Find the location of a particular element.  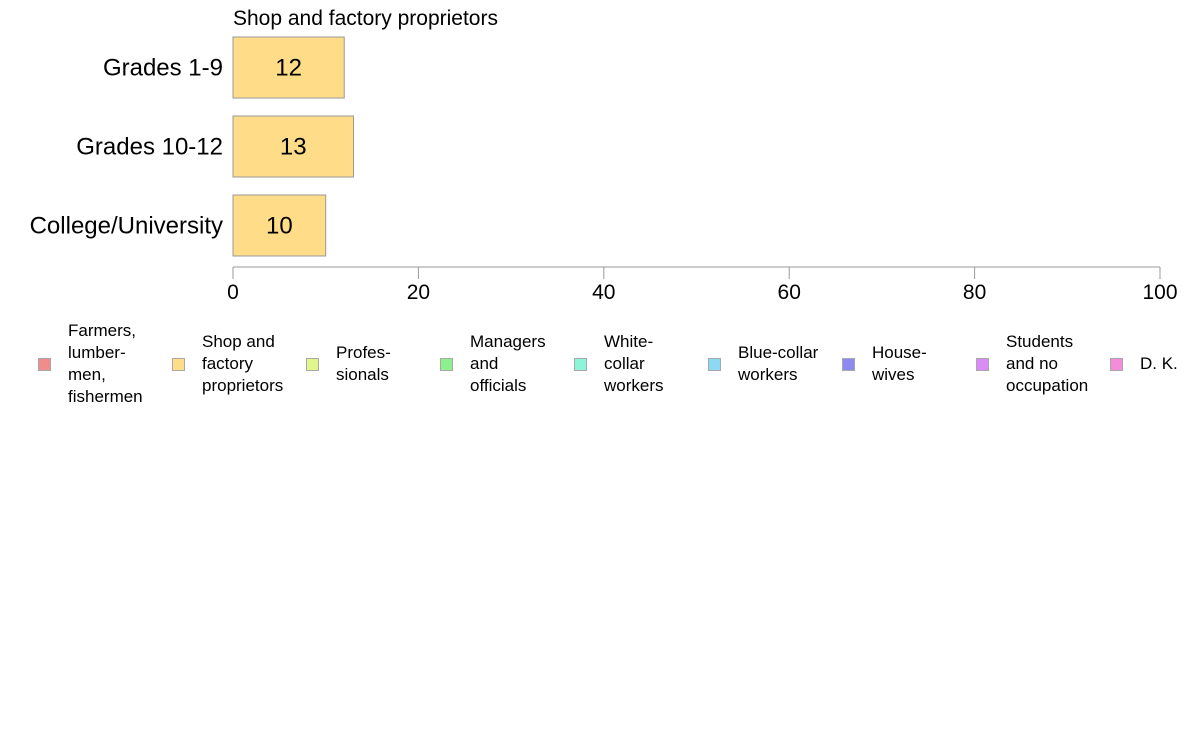

x-tick-label: 20 is located at coordinates (418, 290).